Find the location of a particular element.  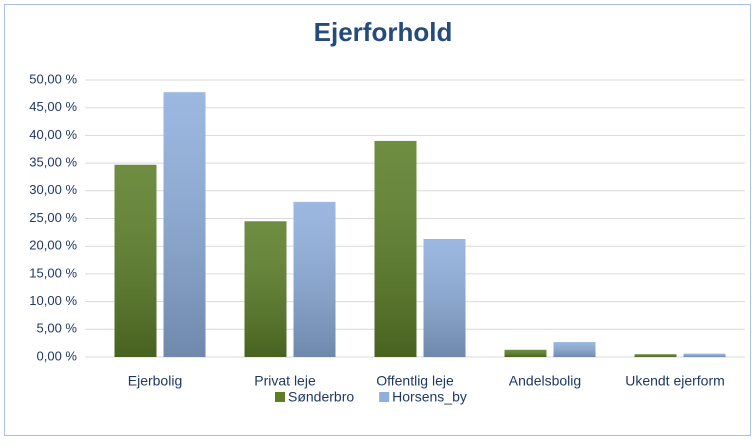

y-tick-label: 45,00 % is located at coordinates (53, 106).